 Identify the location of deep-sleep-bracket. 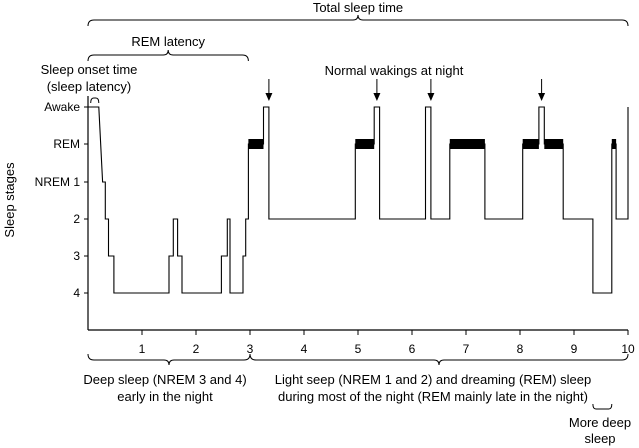
(169, 359).